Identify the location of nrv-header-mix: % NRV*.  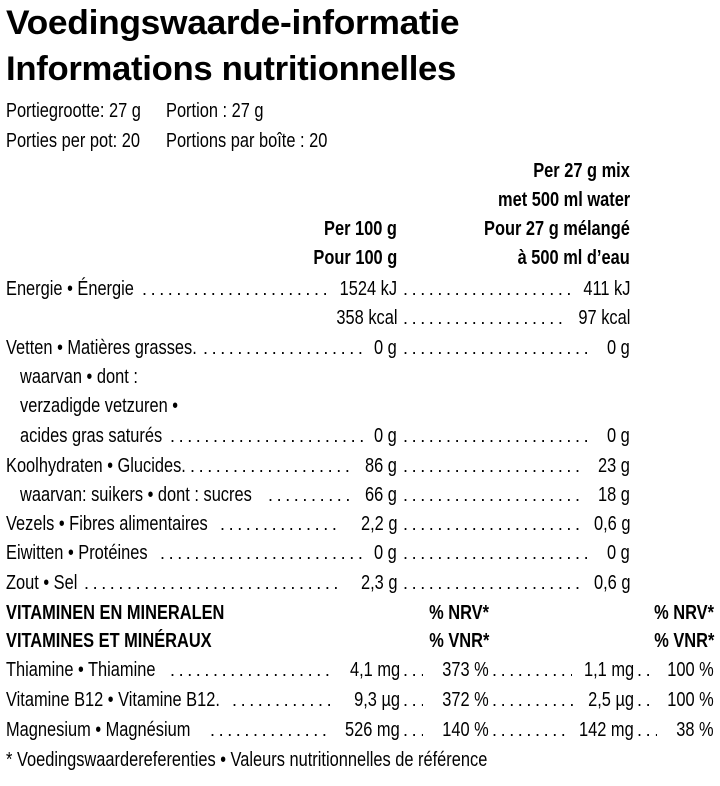
(684, 613).